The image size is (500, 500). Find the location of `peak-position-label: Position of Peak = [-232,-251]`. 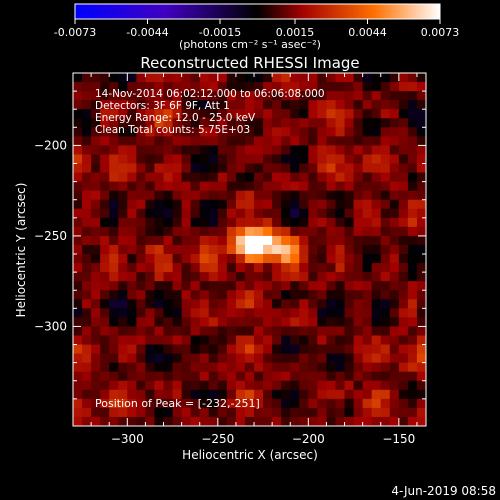

peak-position-label: Position of Peak = [-232,-251] is located at coordinates (177, 403).